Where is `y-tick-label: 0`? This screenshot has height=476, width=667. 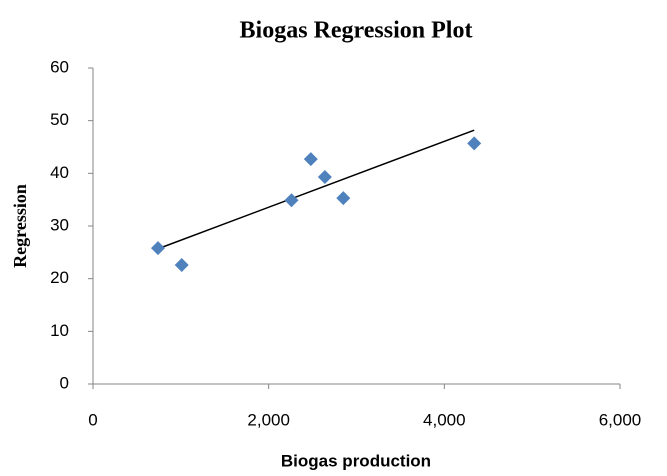
y-tick-label: 0 is located at coordinates (64, 382).